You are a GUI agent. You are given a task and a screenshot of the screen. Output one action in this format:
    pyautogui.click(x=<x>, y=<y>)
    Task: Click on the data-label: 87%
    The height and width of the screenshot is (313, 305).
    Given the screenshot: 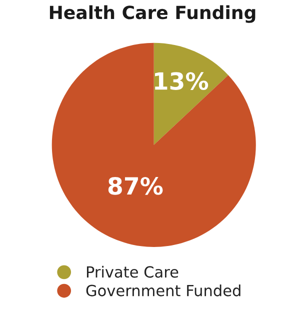 What is the action you would take?
    pyautogui.click(x=135, y=185)
    